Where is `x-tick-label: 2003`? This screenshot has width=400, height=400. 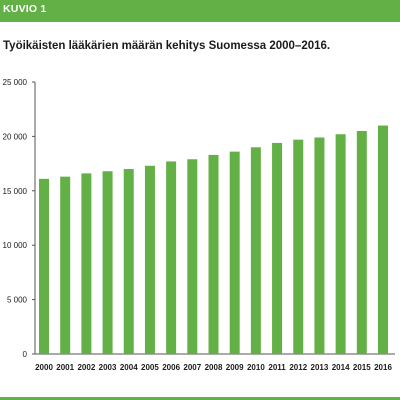
x-tick-label: 2003 is located at coordinates (108, 367).